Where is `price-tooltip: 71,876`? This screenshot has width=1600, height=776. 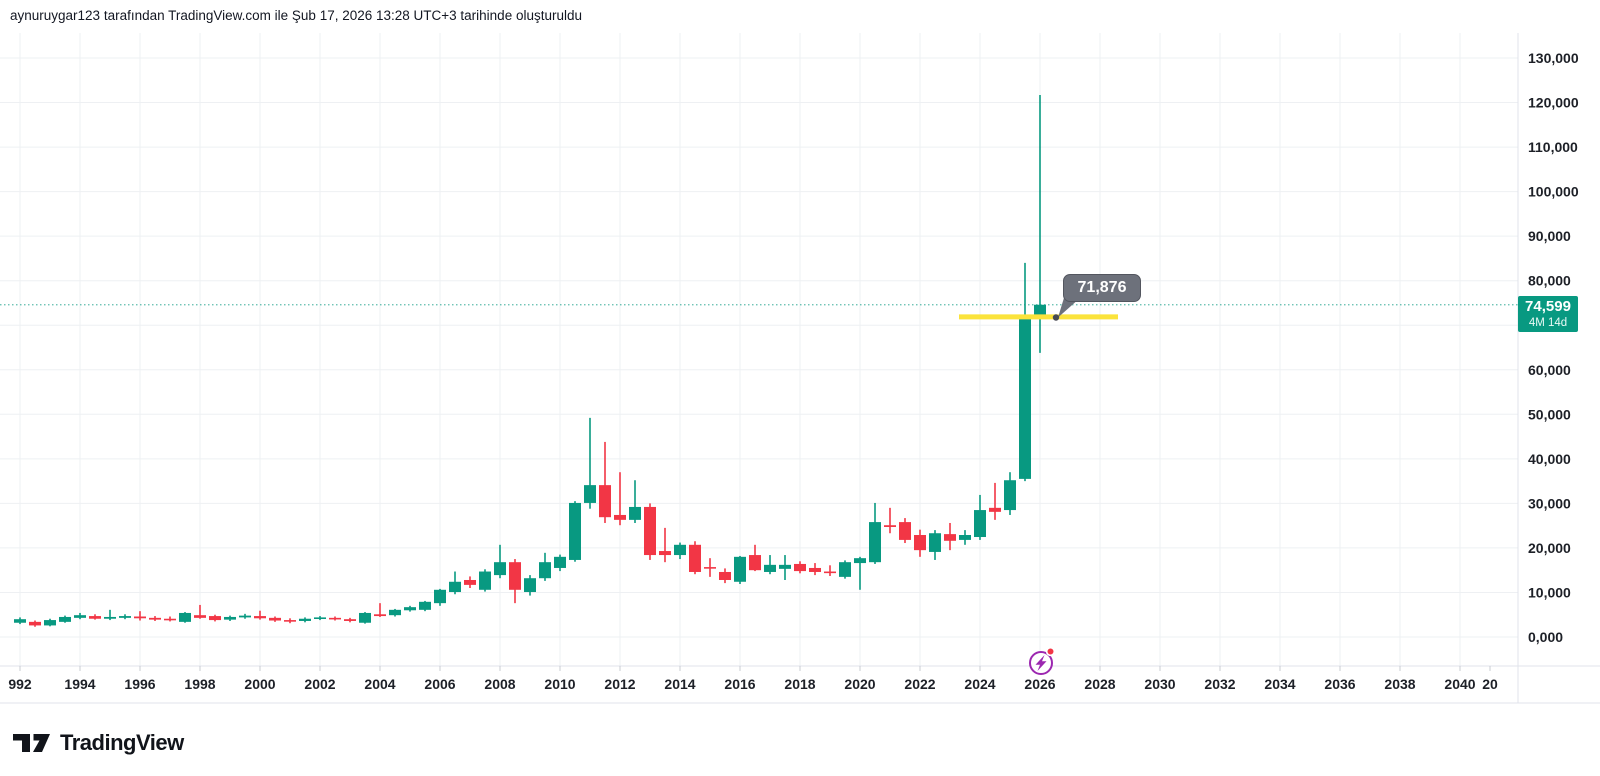
price-tooltip: 71,876 is located at coordinates (1102, 288).